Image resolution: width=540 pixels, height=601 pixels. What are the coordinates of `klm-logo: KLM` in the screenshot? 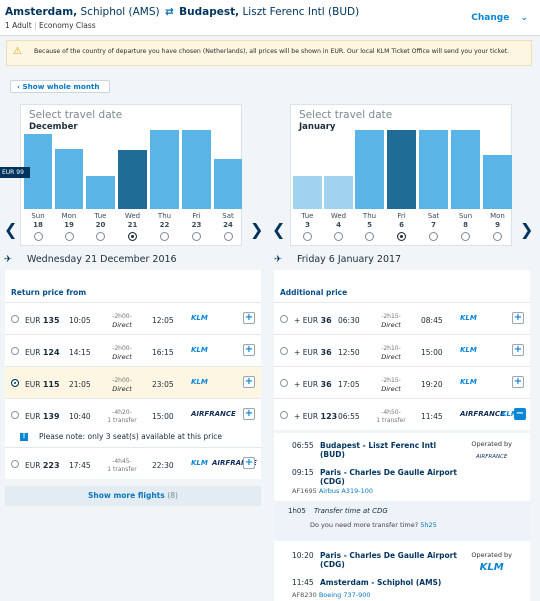 It's located at (468, 350).